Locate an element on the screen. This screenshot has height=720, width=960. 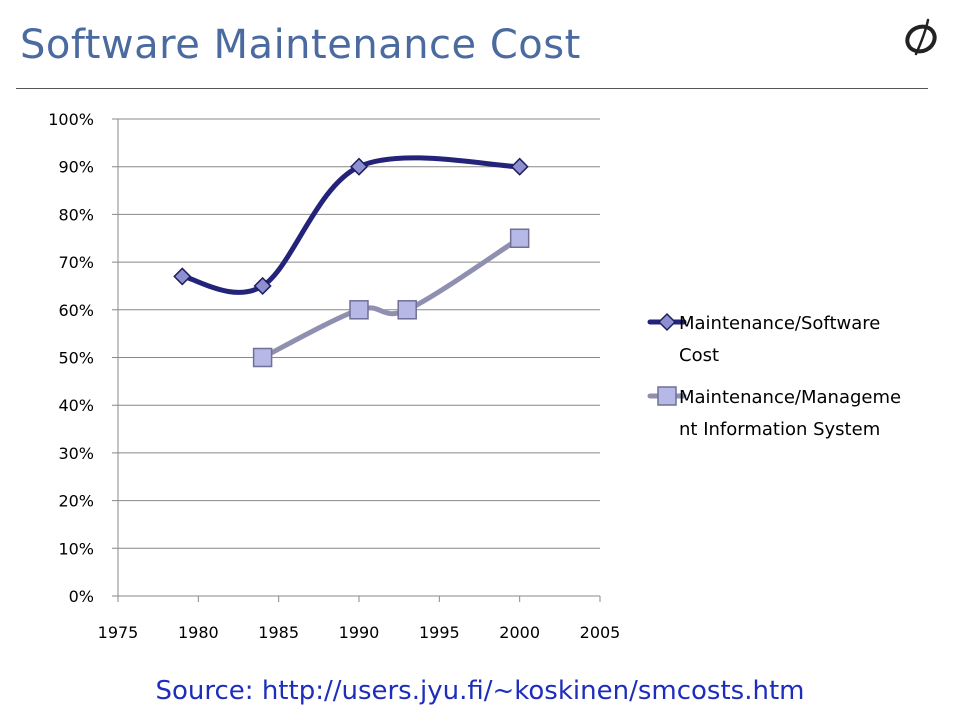
x-tick-label: 1985 is located at coordinates (278, 632).